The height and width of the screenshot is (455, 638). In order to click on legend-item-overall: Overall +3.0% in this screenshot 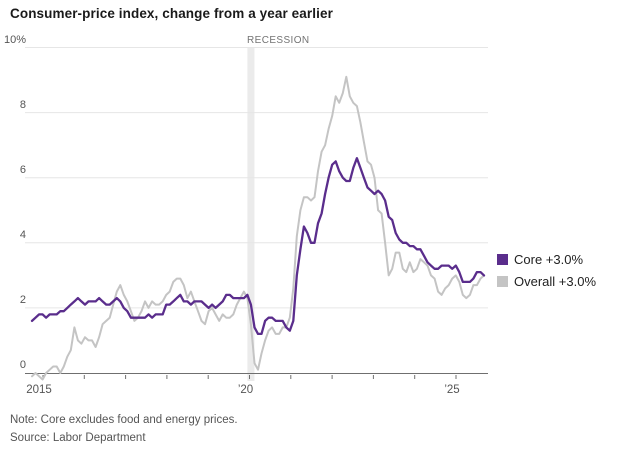, I will do `click(546, 281)`.